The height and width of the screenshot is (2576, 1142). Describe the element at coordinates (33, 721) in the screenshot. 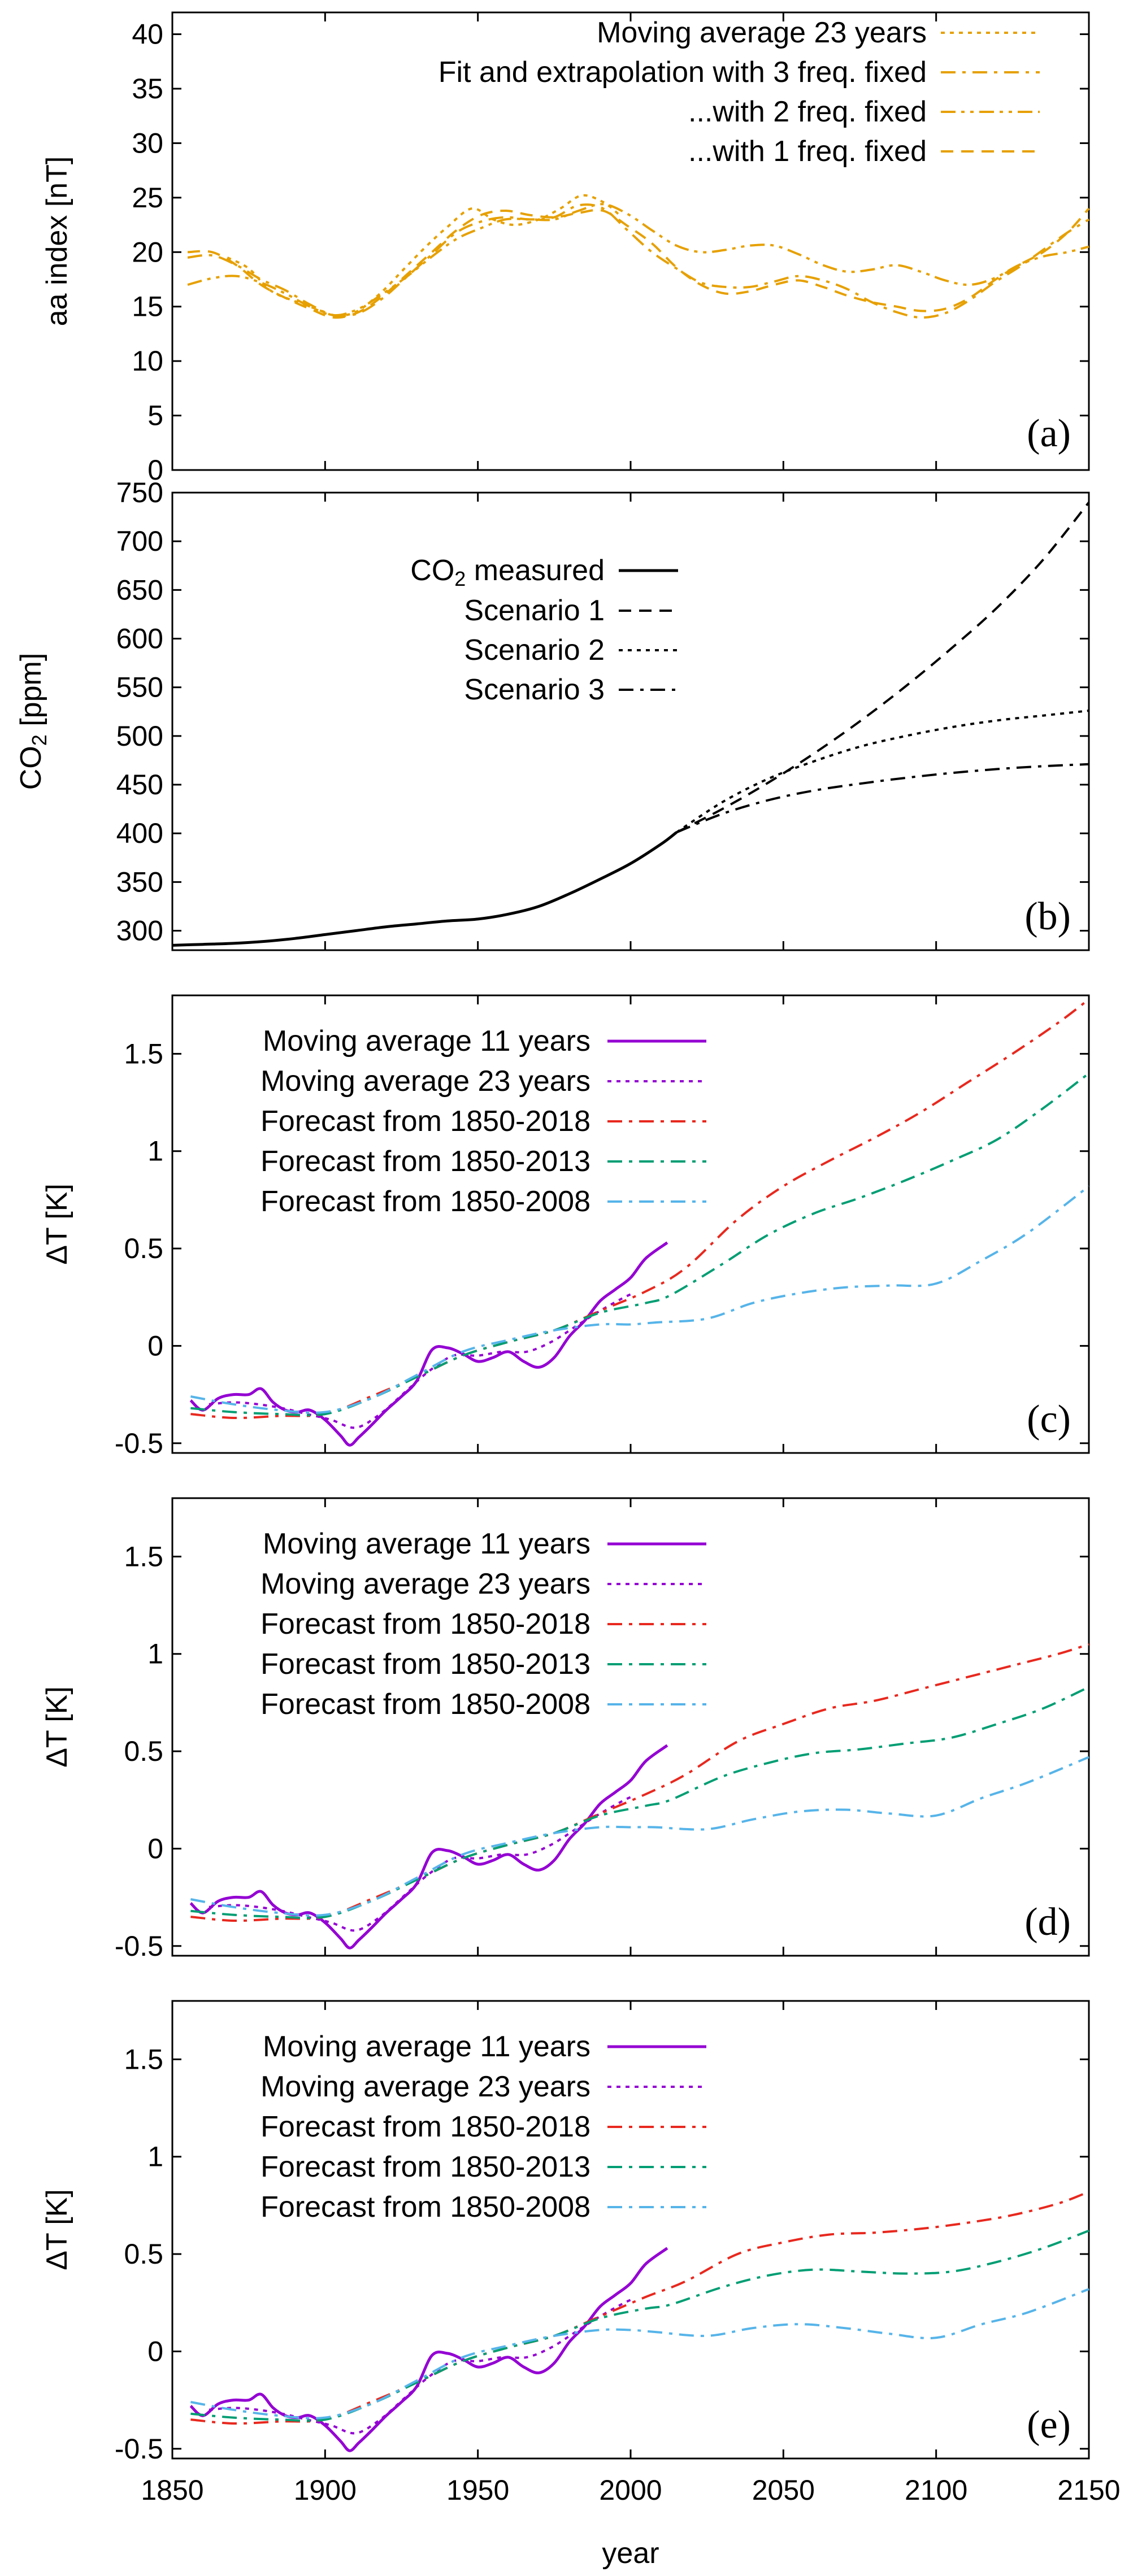

I see `panel-b-y-axis-label: CO2 [ppm]` at that location.